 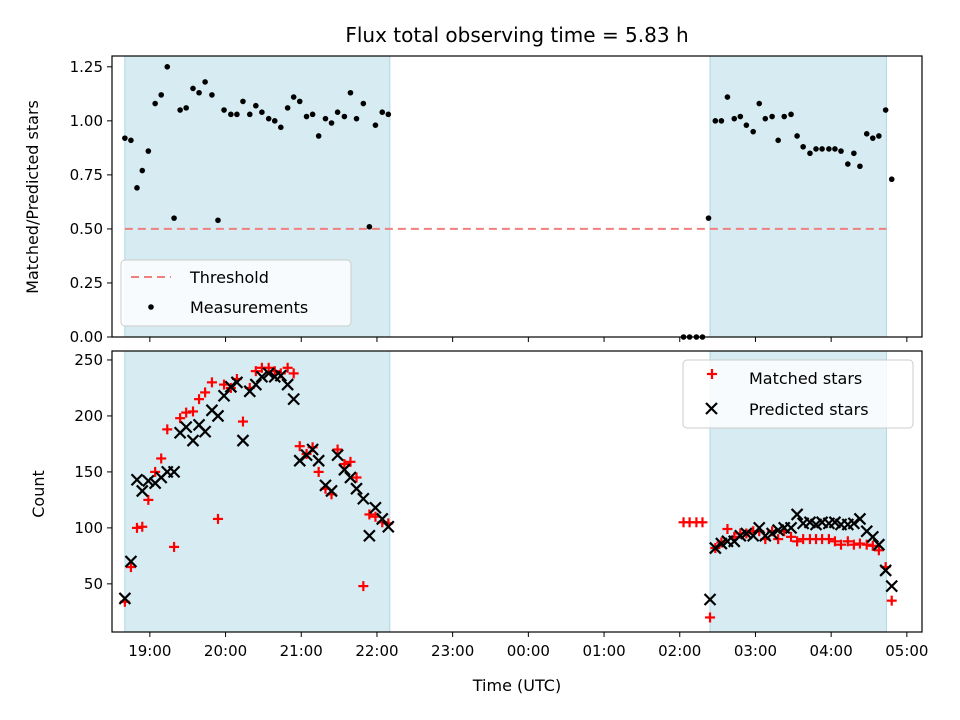 I want to click on count-x-tick-label: 19:00, so click(x=149, y=651).